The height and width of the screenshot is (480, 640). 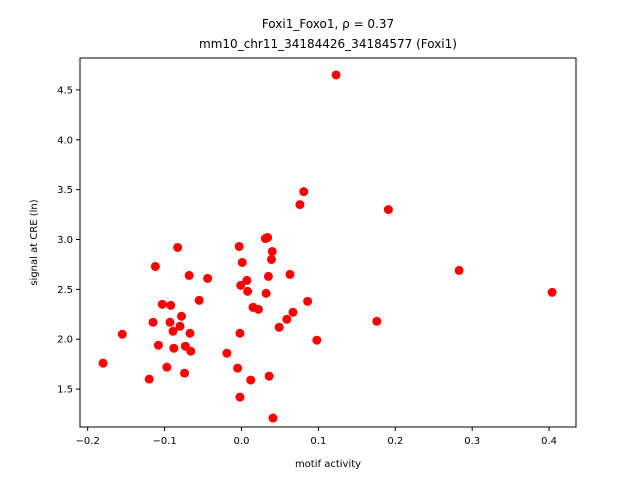 What do you see at coordinates (328, 24) in the screenshot?
I see `chart-title-line1: Foxi1_Foxo1, ρ = 0.37` at bounding box center [328, 24].